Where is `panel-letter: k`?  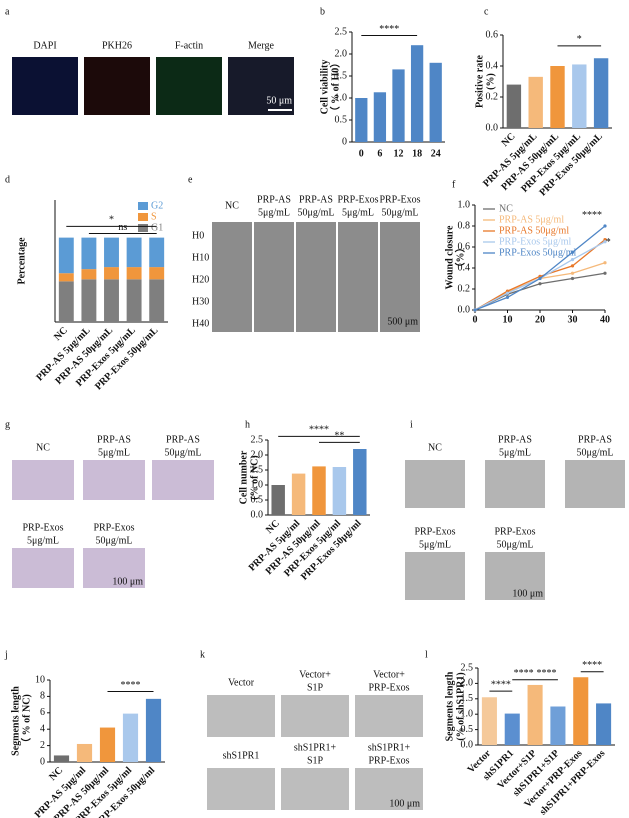 panel-letter: k is located at coordinates (202, 654).